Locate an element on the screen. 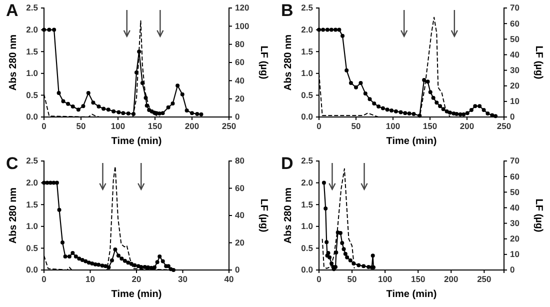 The width and height of the screenshot is (550, 307). chart-title: B is located at coordinates (287, 10).